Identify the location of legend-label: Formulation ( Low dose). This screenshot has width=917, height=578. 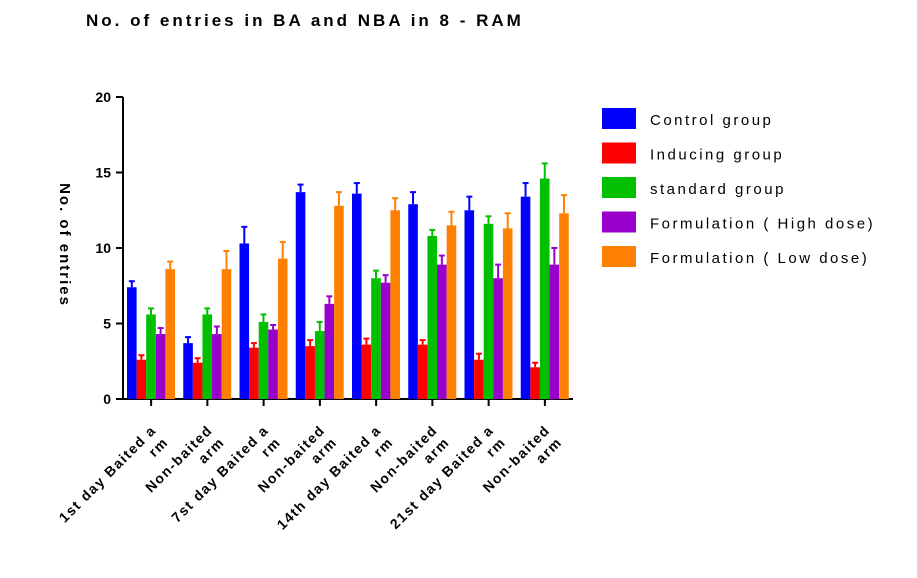
(759, 258).